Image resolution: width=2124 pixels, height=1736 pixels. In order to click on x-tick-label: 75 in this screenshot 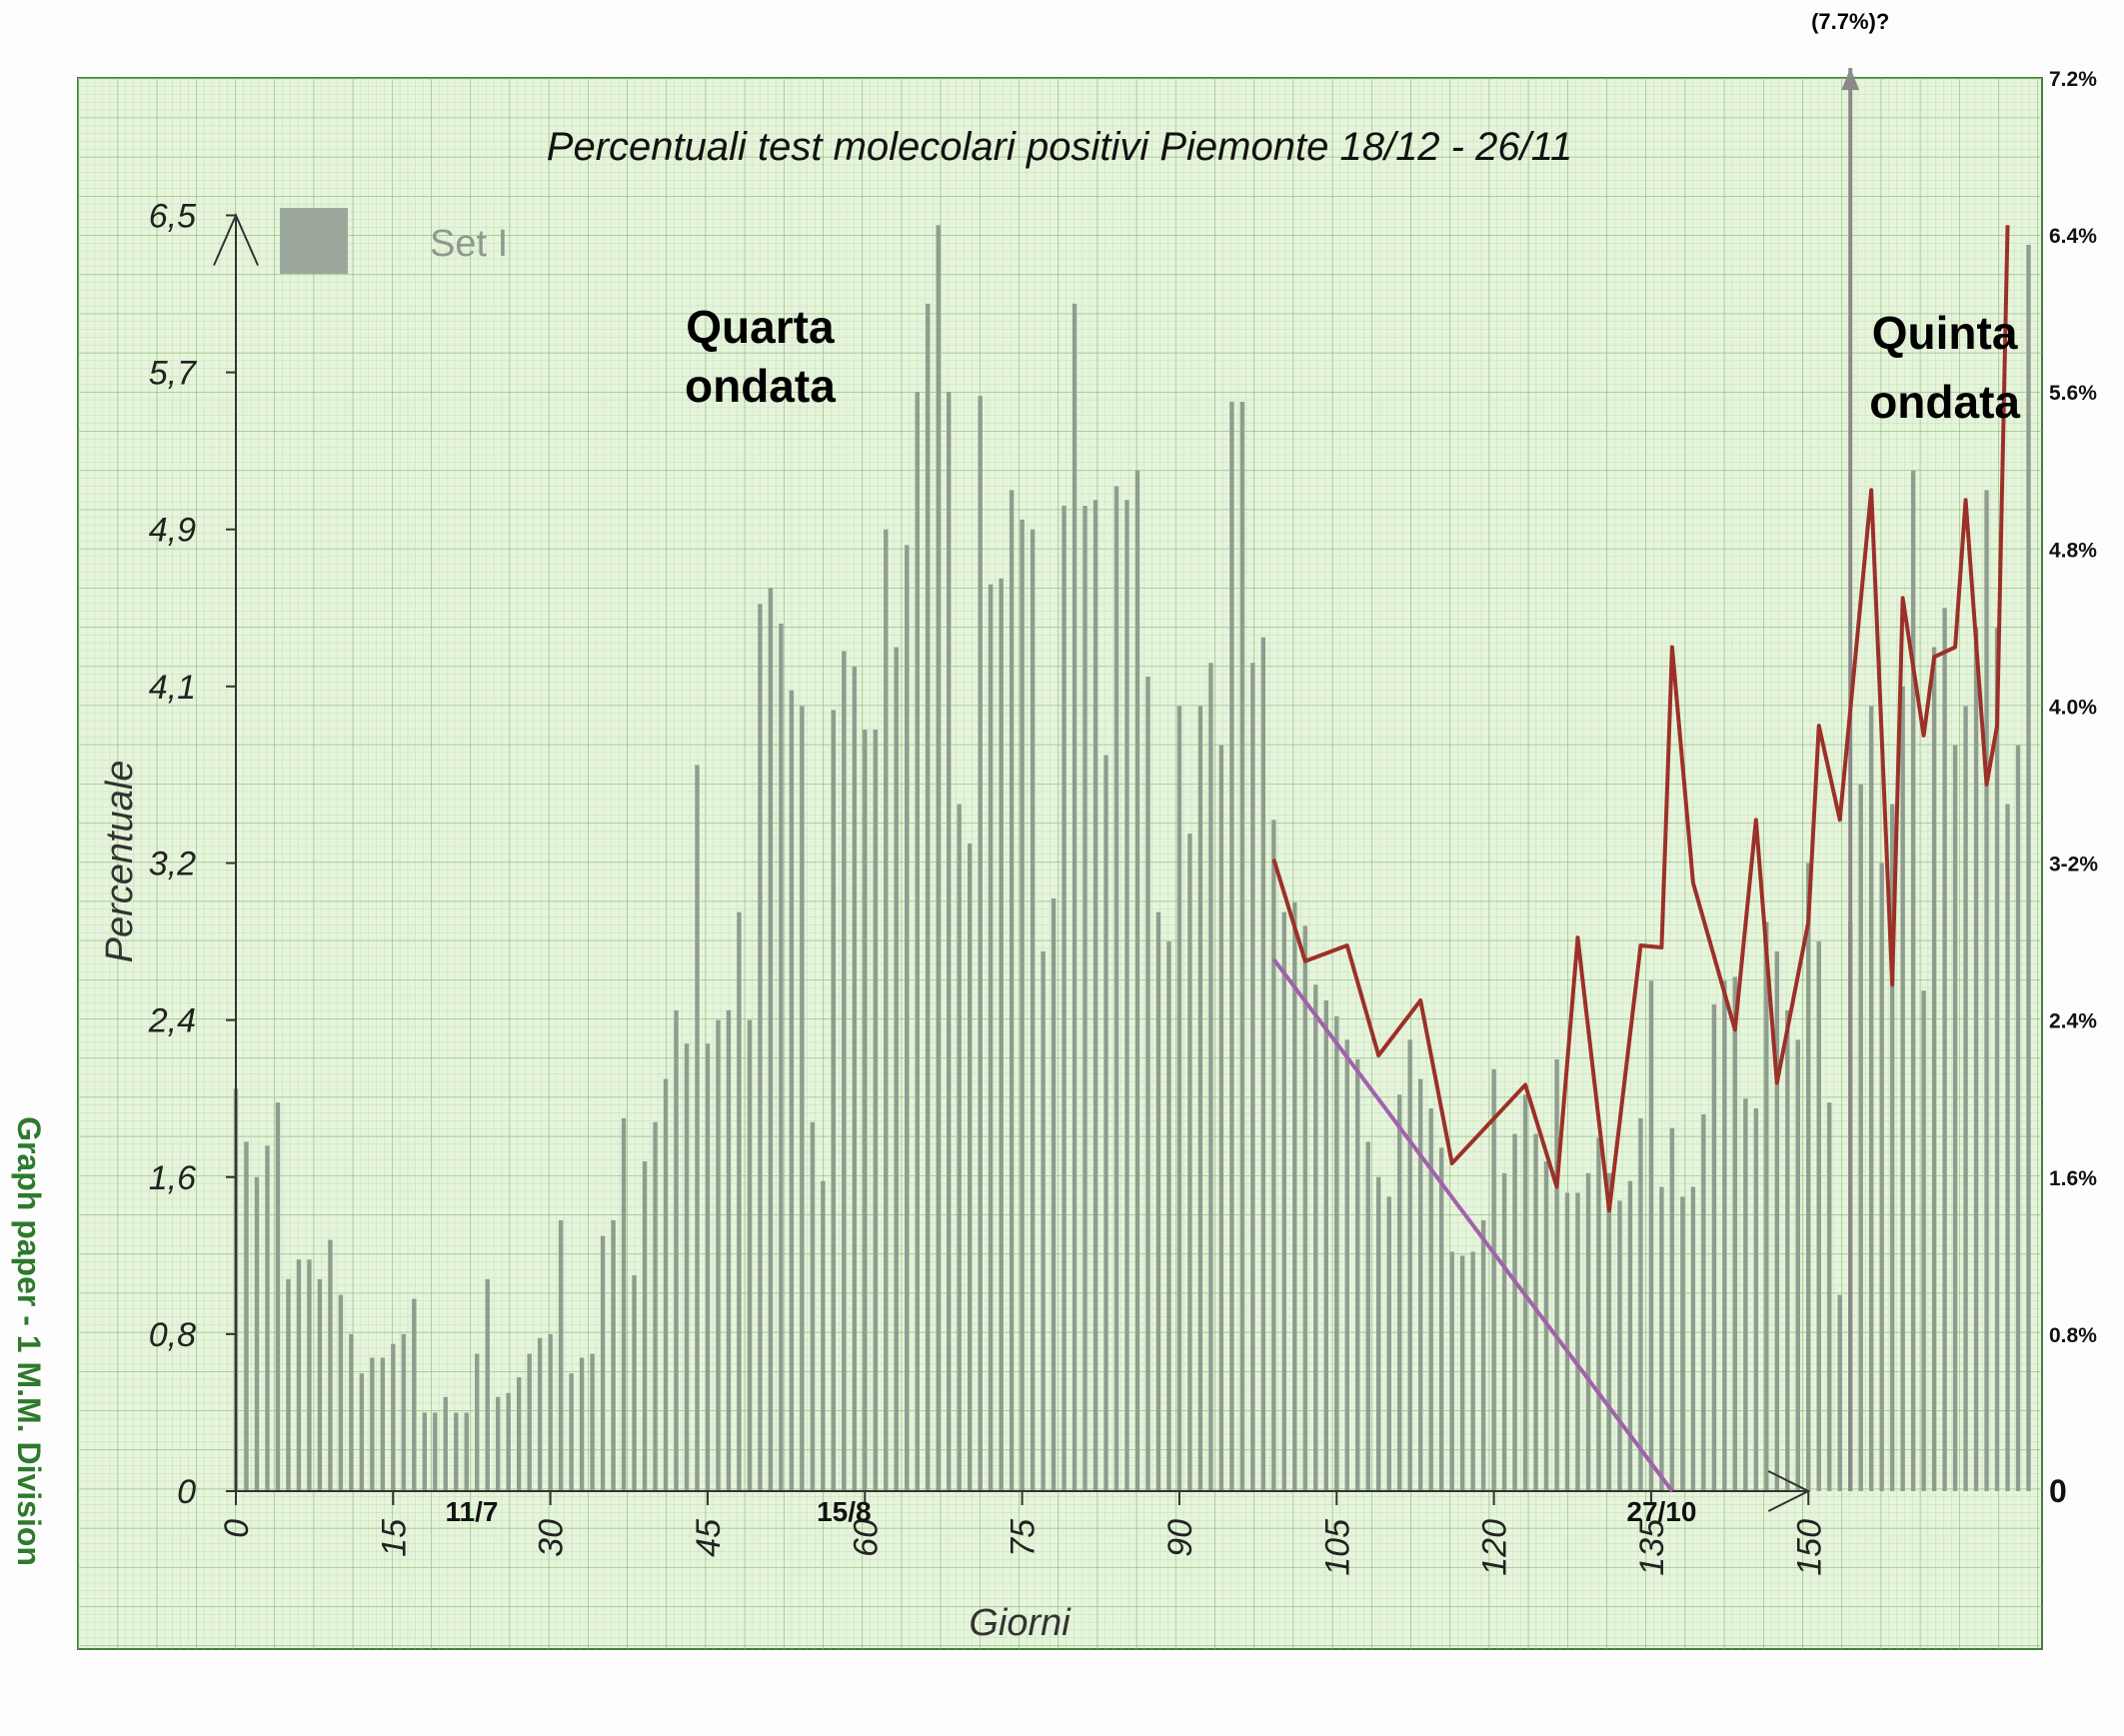, I will do `click(1024, 1538)`.